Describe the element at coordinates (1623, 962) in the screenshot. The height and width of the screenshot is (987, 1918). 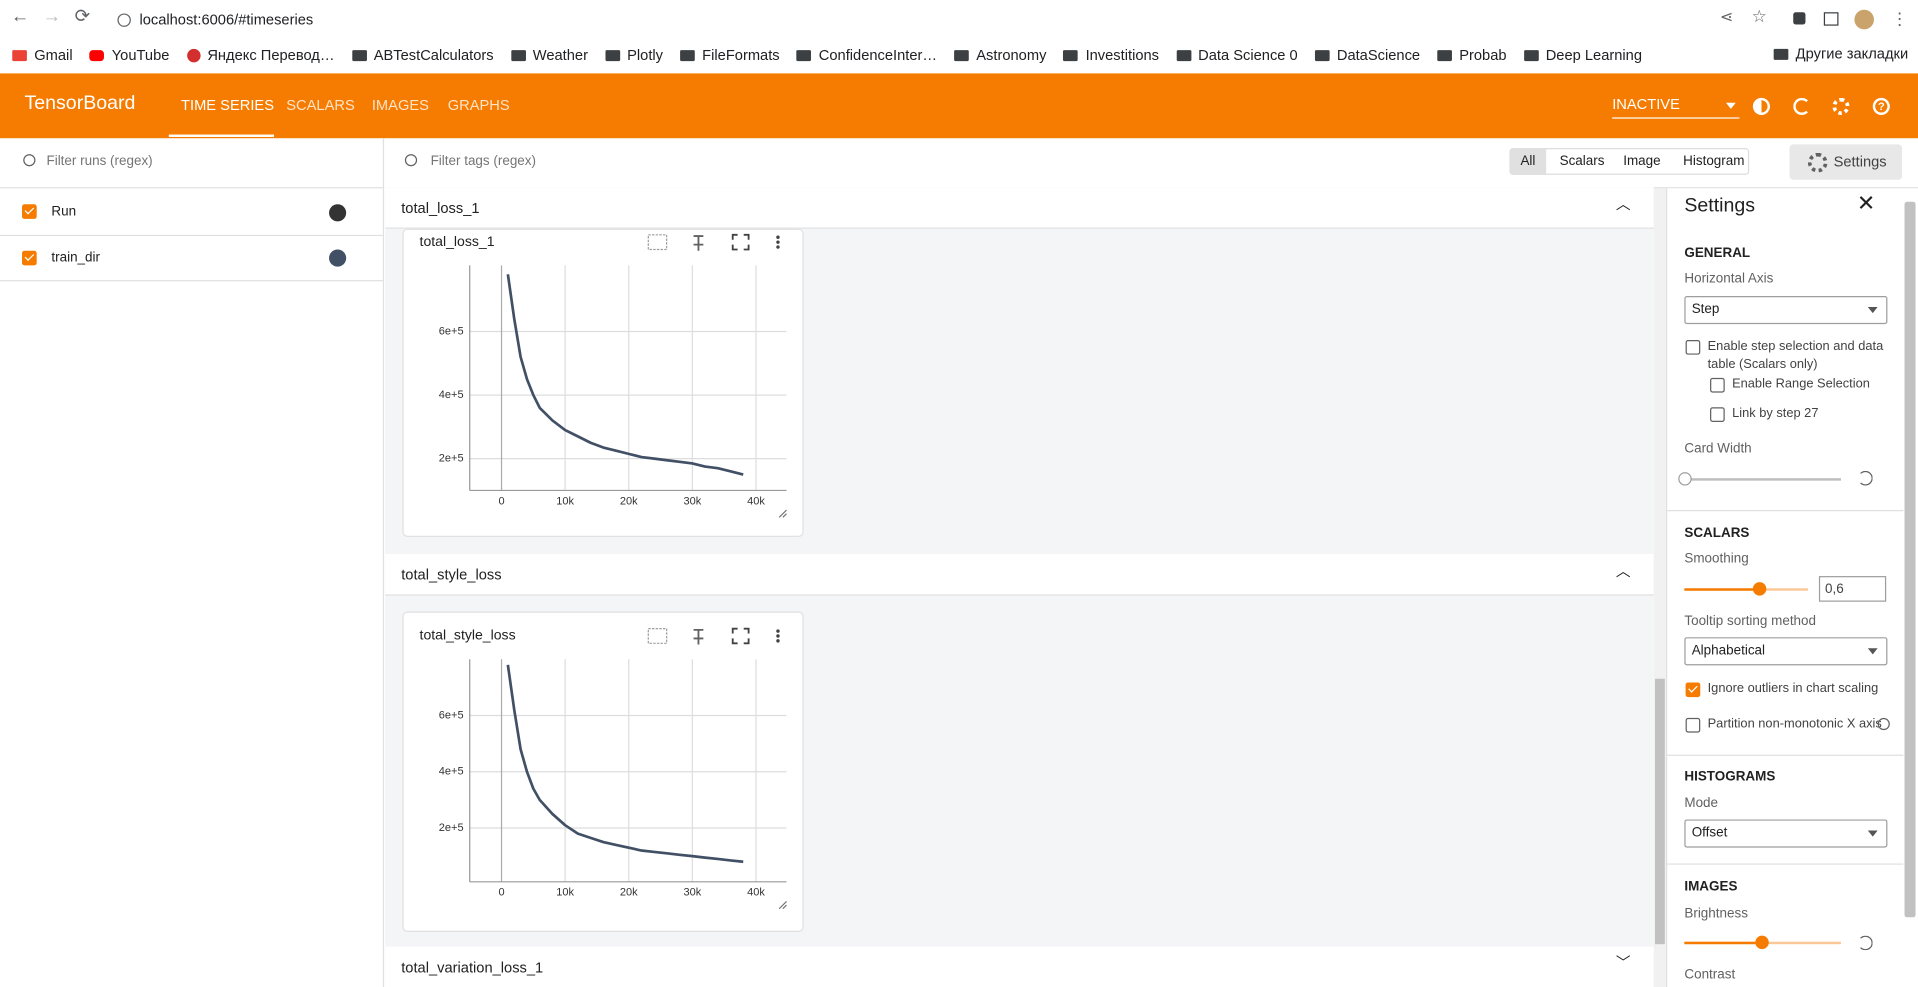
I see `expand-icon: ﹀` at that location.